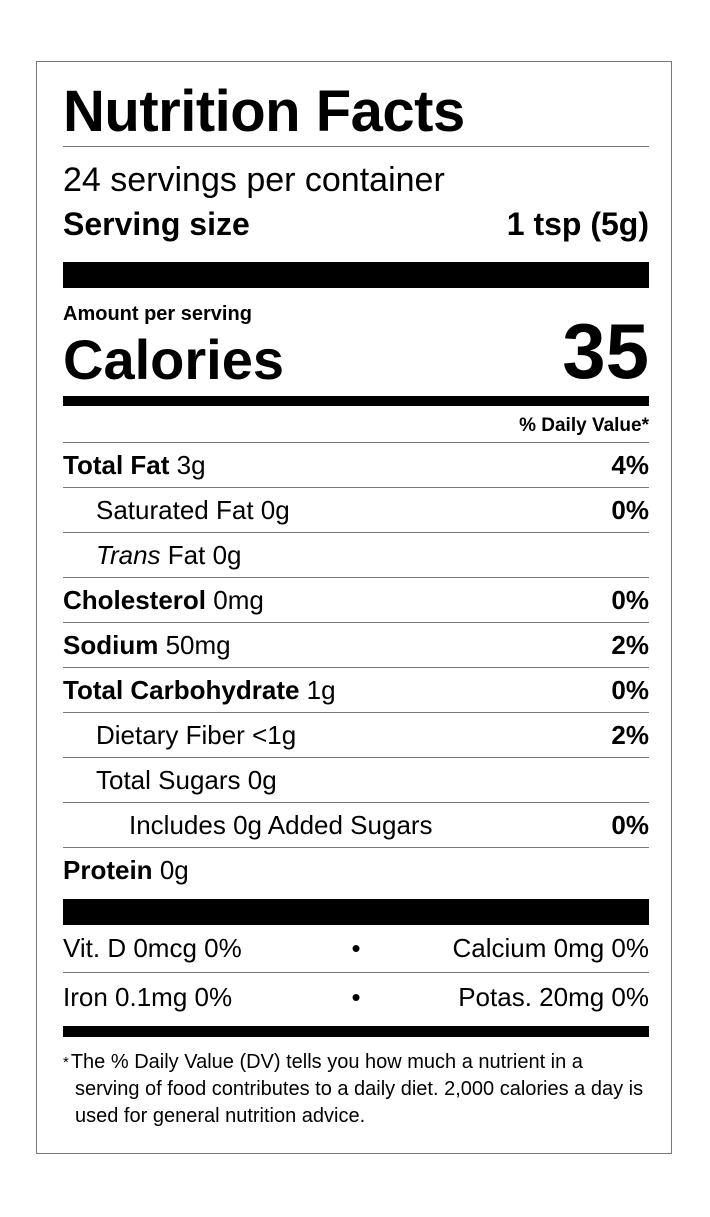 The width and height of the screenshot is (710, 1217). I want to click on footnote-asterisk: *, so click(66, 1062).